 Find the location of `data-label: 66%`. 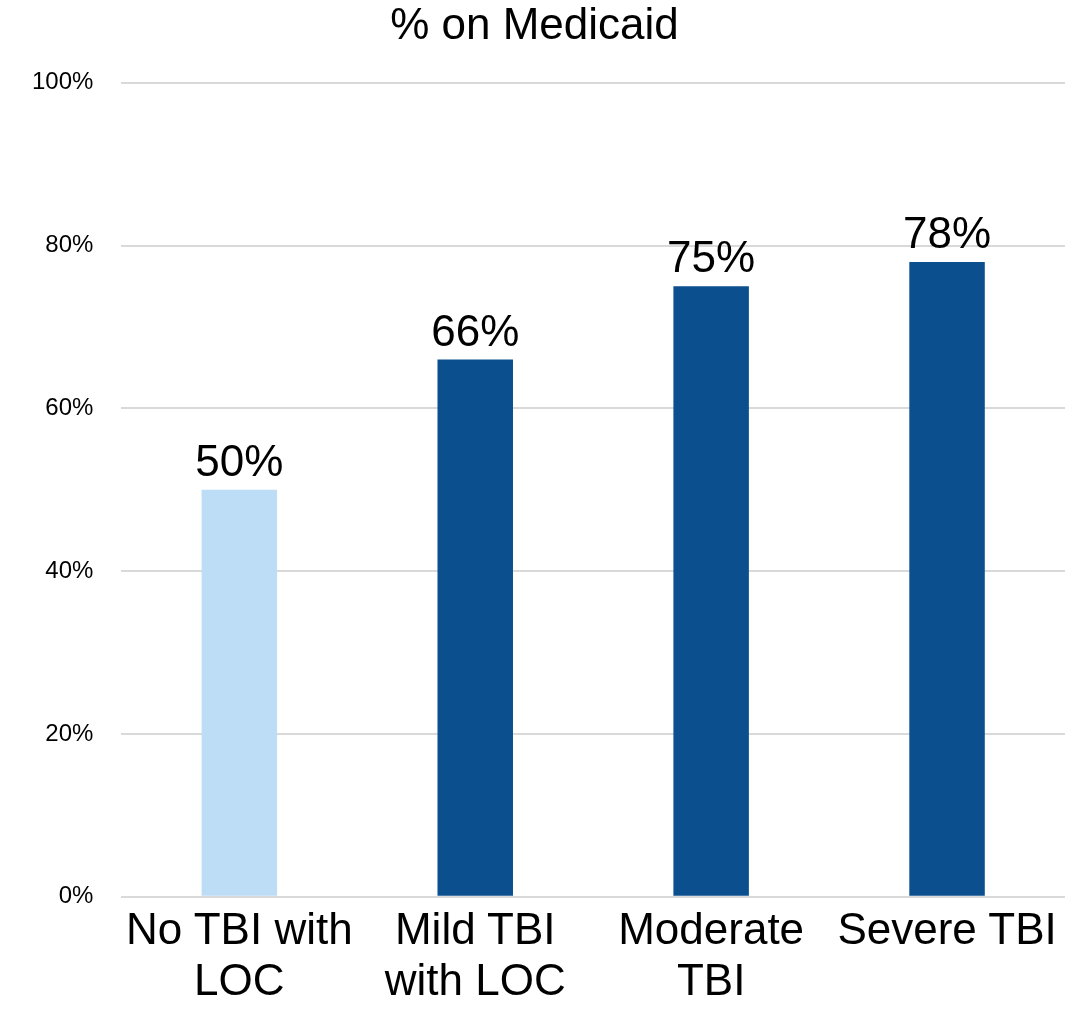

data-label: 66% is located at coordinates (475, 330).